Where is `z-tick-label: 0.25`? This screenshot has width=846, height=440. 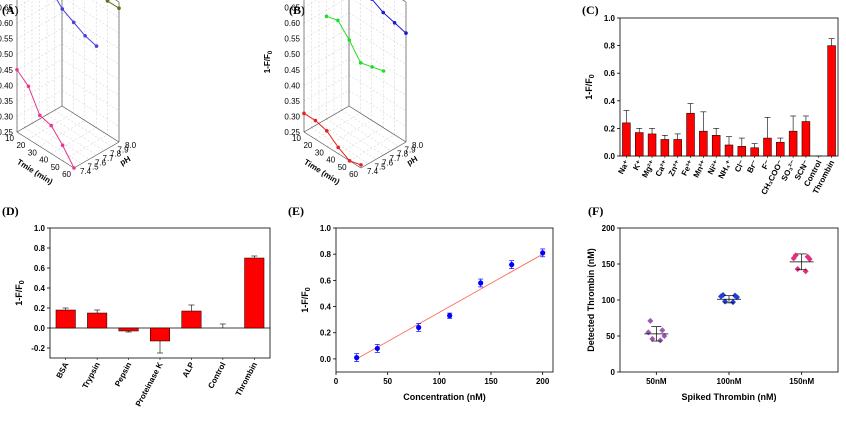 z-tick-label: 0.25 is located at coordinates (292, 132).